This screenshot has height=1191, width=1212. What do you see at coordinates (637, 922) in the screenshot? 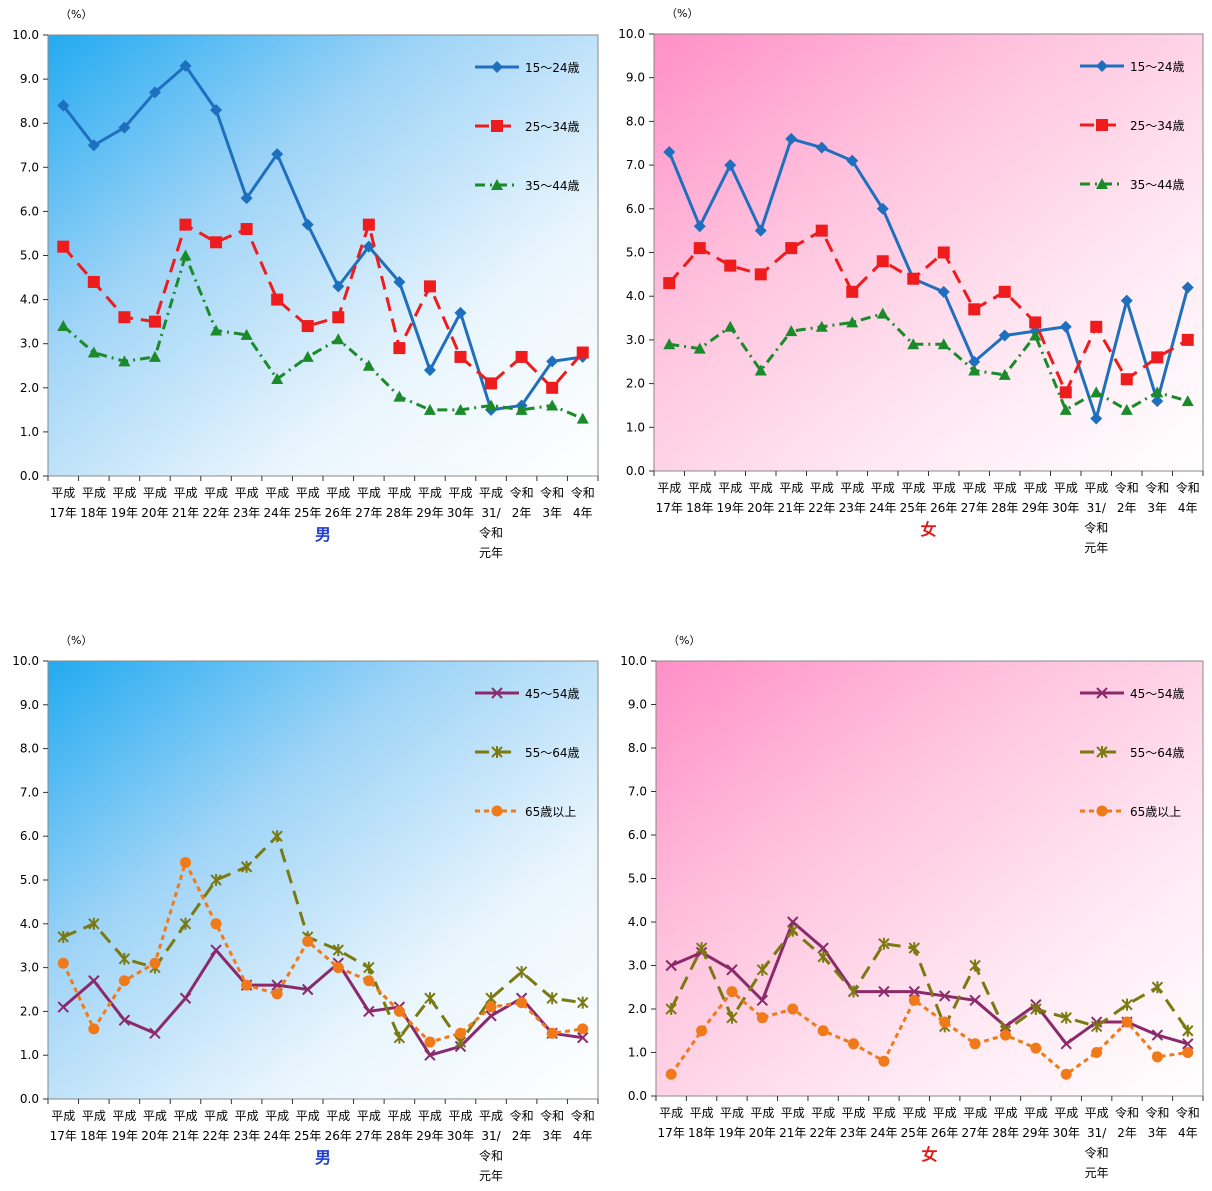
I see `y-tick-label: 4.0` at bounding box center [637, 922].